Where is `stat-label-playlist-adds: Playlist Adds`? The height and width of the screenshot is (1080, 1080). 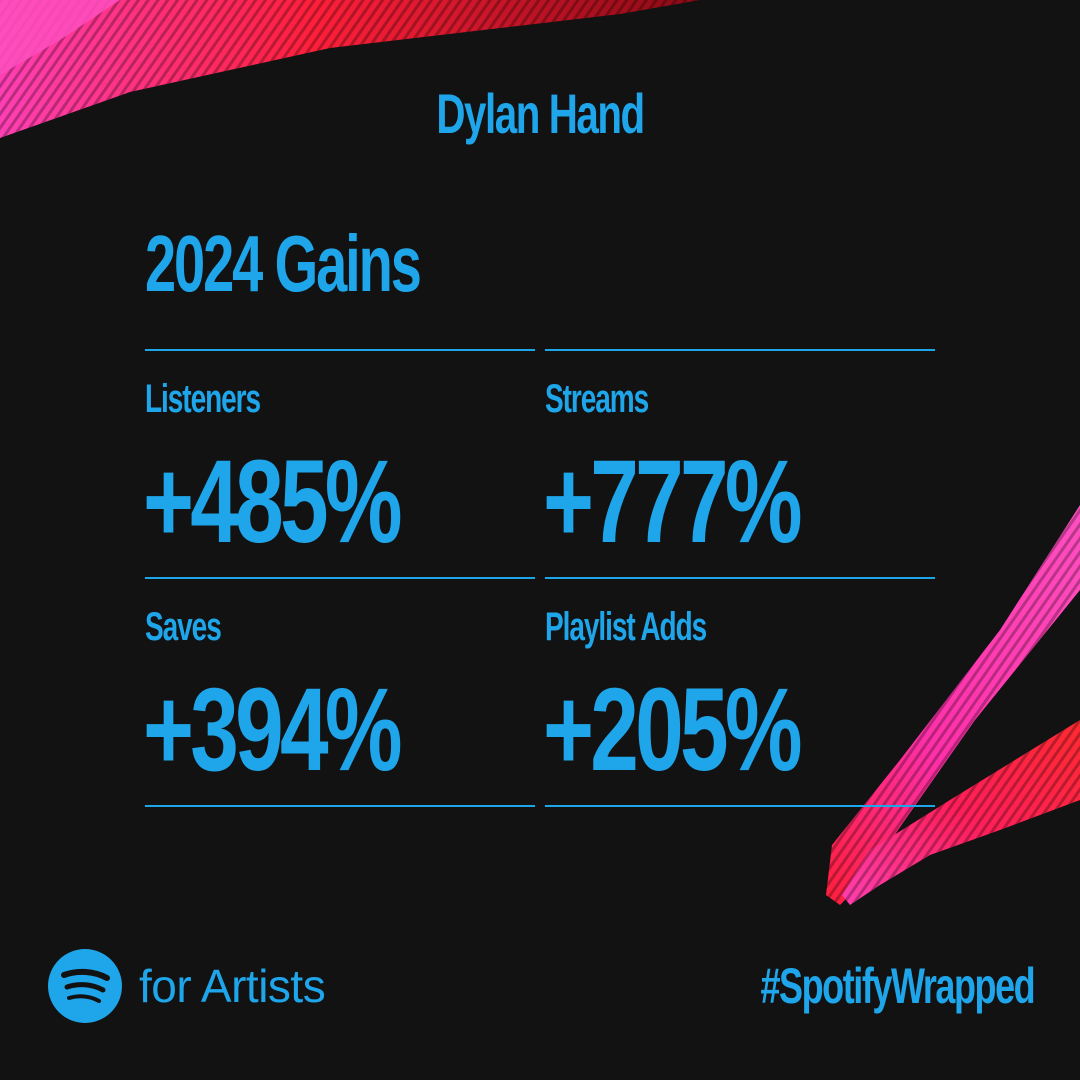
stat-label-playlist-adds: Playlist Adds is located at coordinates (660, 627).